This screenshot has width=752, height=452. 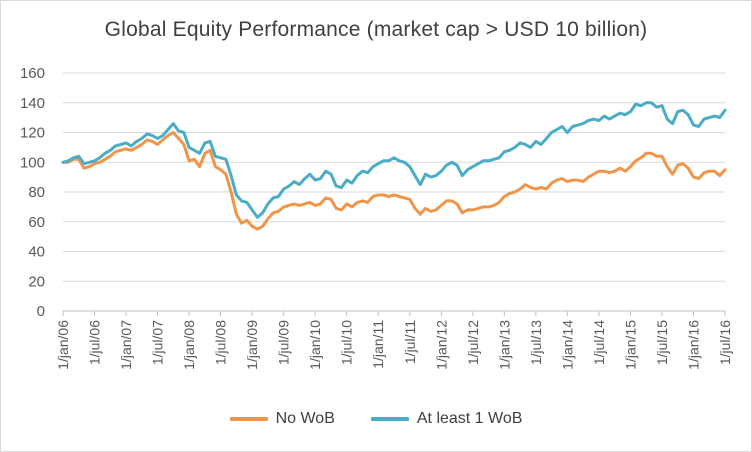 I want to click on x-tick-label: 1/jul/15, so click(x=662, y=342).